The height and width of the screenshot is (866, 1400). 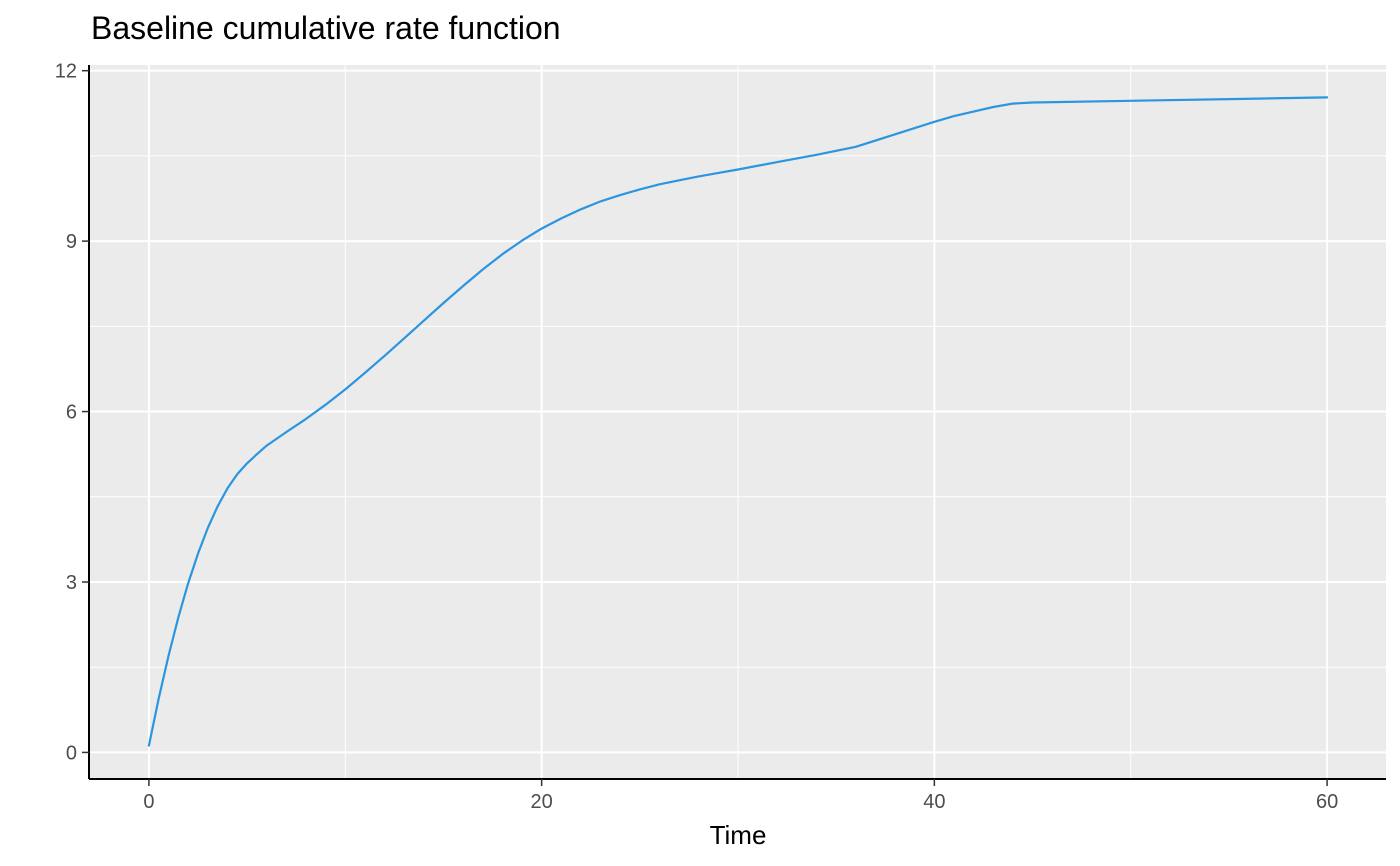 What do you see at coordinates (542, 802) in the screenshot?
I see `x-tick-label: 20` at bounding box center [542, 802].